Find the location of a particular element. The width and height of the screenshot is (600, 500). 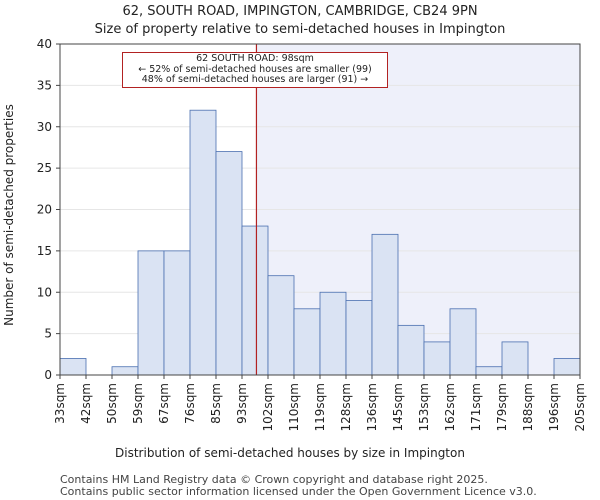

y-tick-label: 35 is located at coordinates (44, 85).